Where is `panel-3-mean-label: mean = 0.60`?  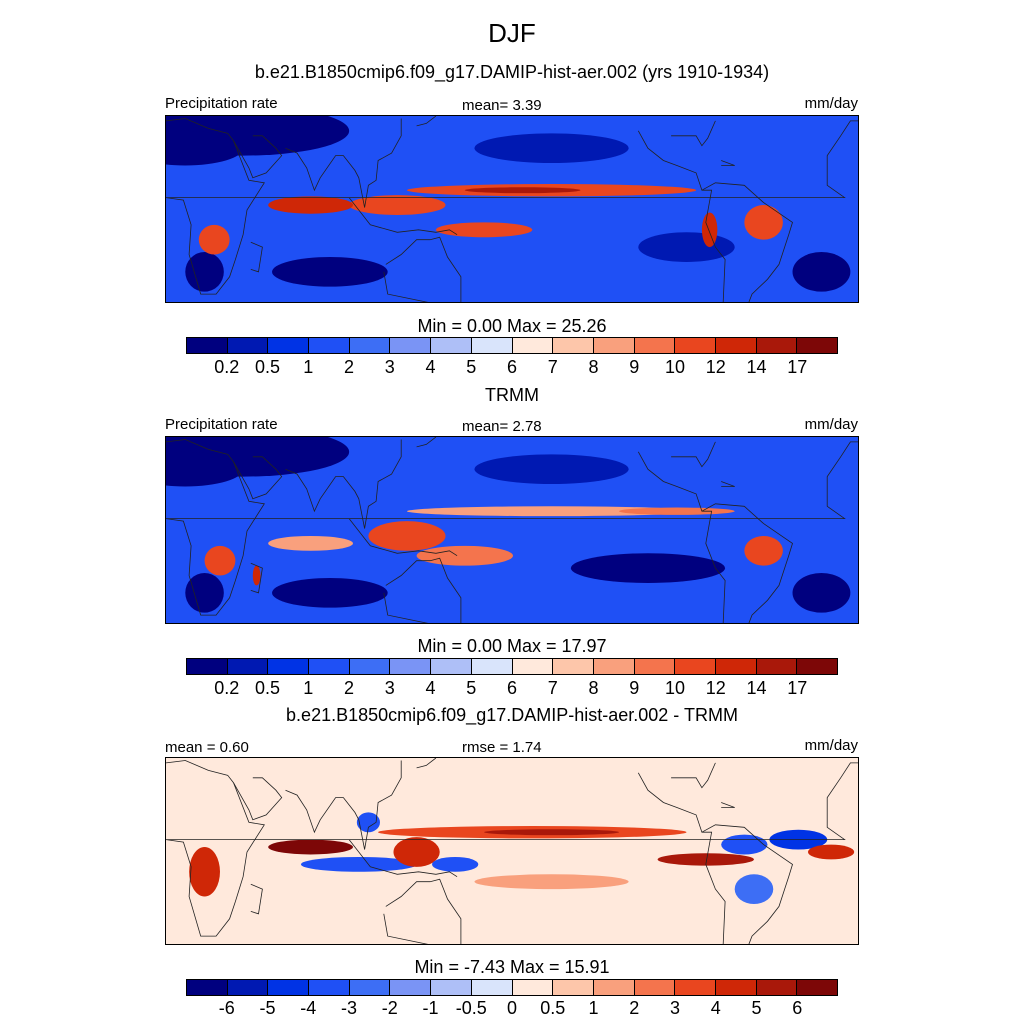 panel-3-mean-label: mean = 0.60 is located at coordinates (207, 747).